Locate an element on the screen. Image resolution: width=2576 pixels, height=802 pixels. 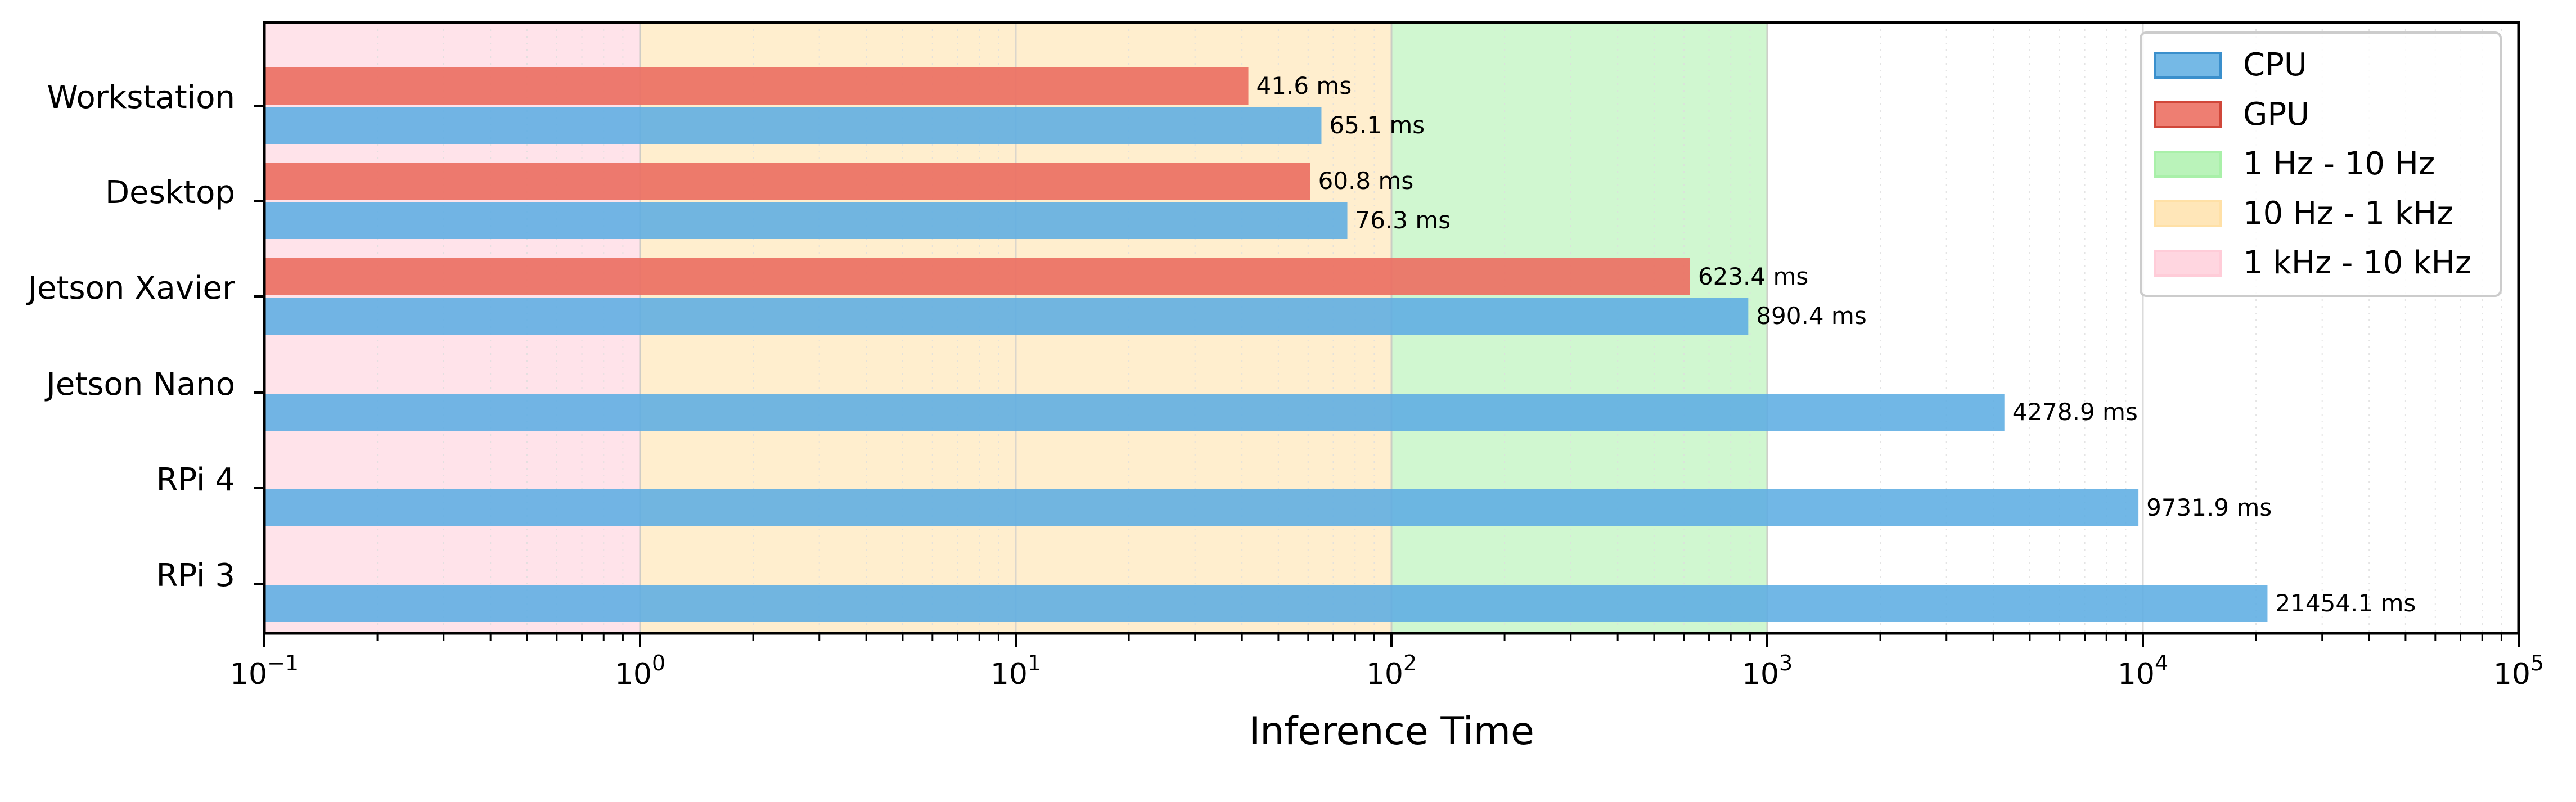
bar-label-cpu-2: 890.4 ms is located at coordinates (1811, 316).